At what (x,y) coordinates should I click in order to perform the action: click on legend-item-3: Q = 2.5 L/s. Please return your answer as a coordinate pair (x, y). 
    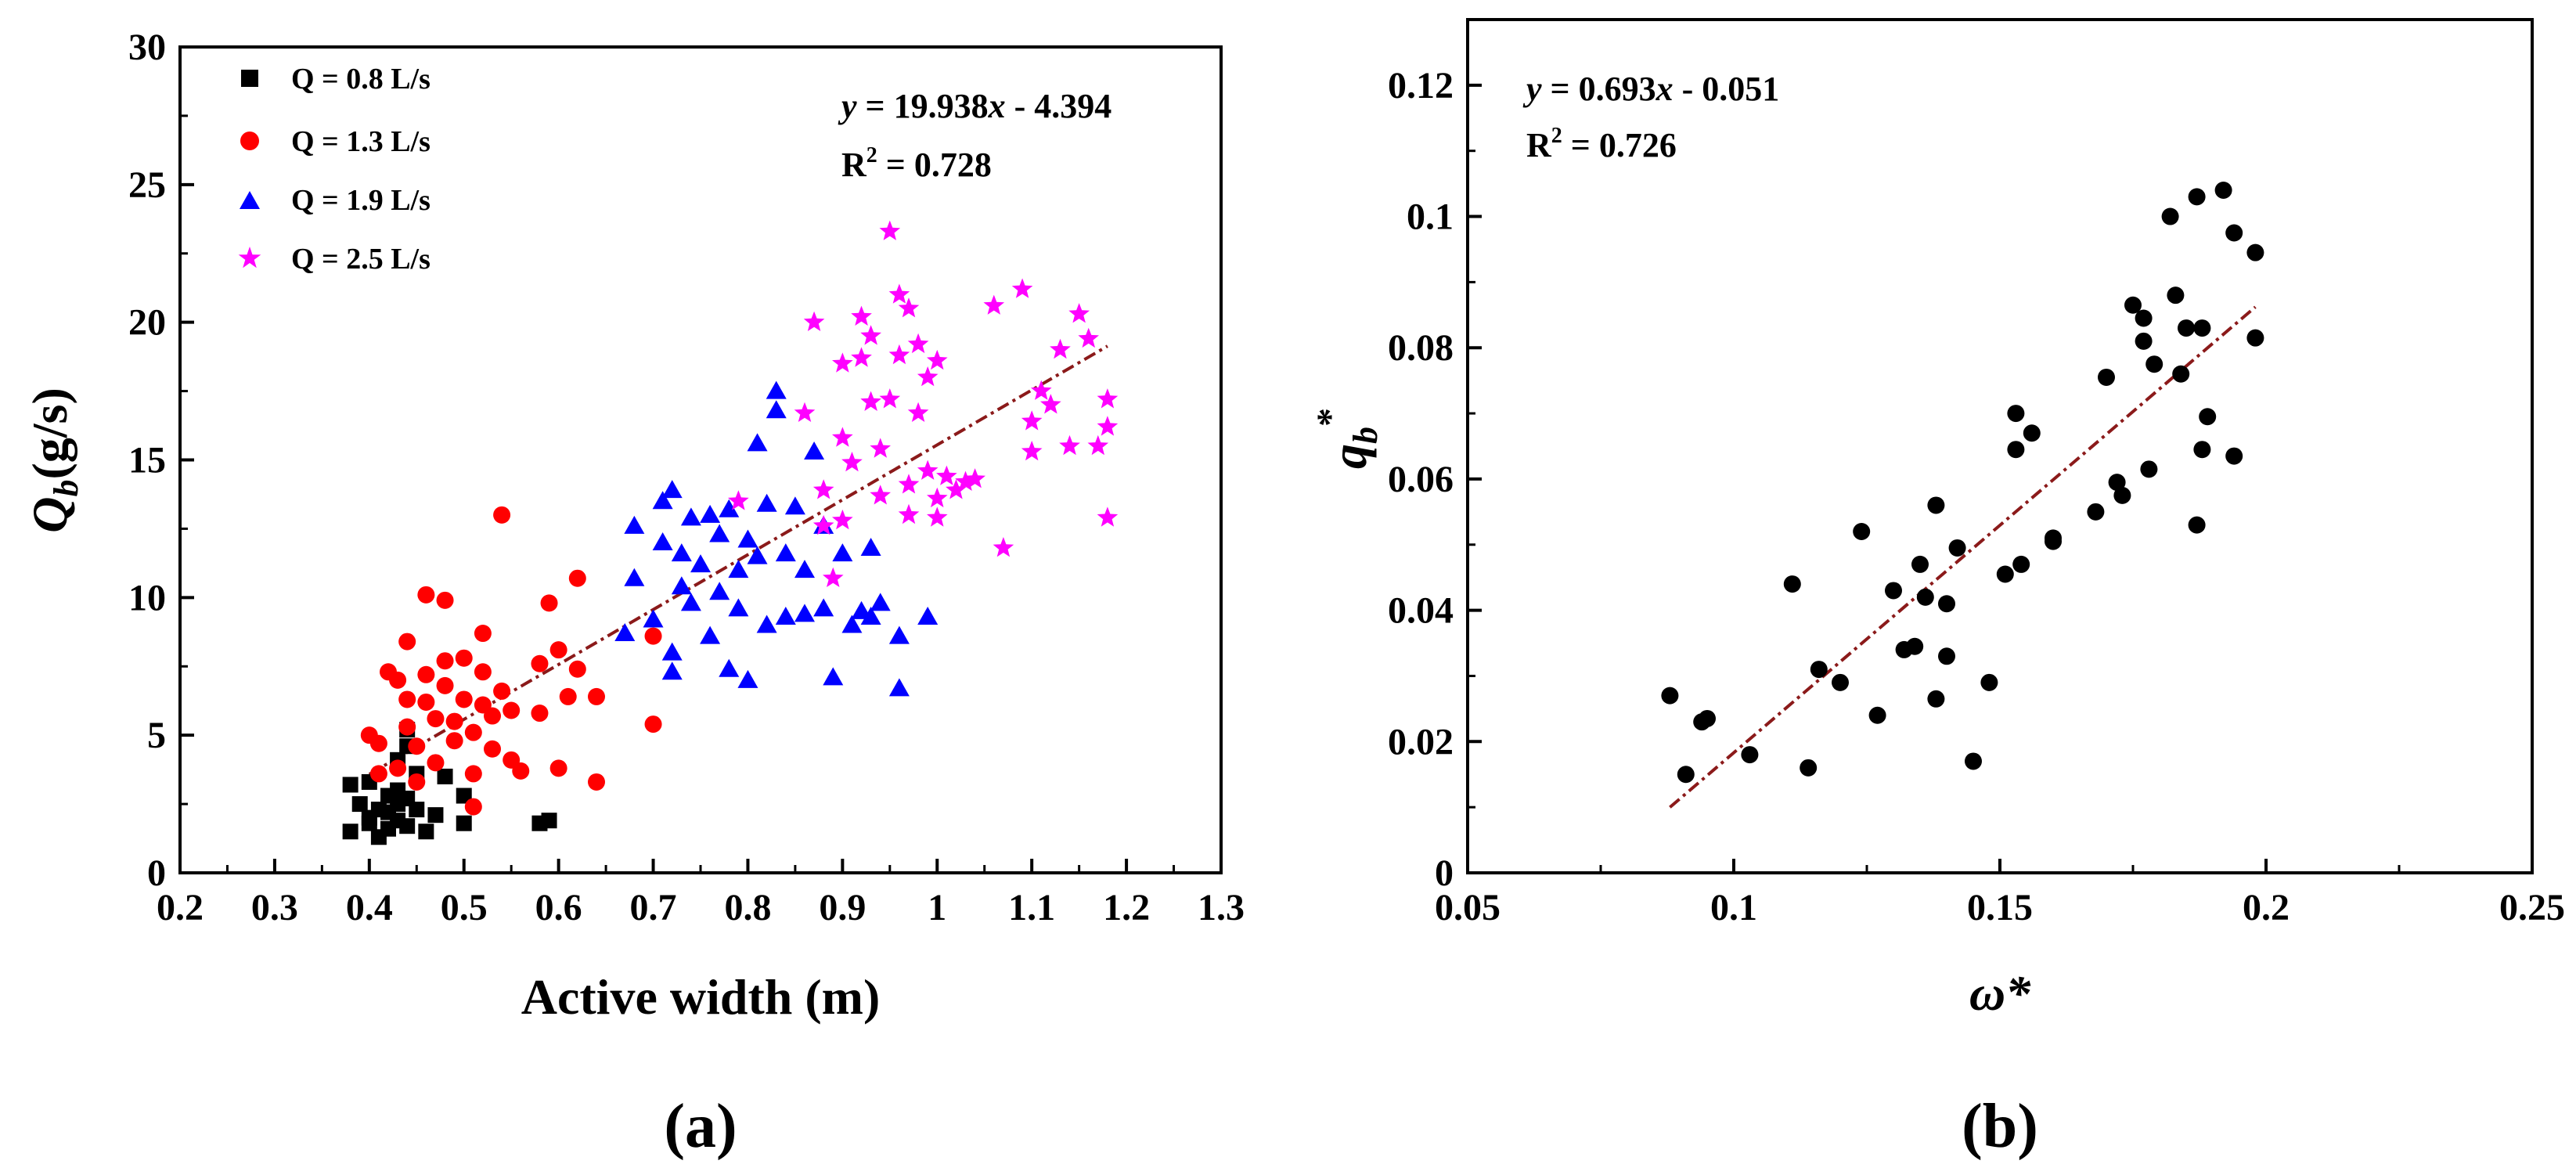
    Looking at the image, I should click on (334, 259).